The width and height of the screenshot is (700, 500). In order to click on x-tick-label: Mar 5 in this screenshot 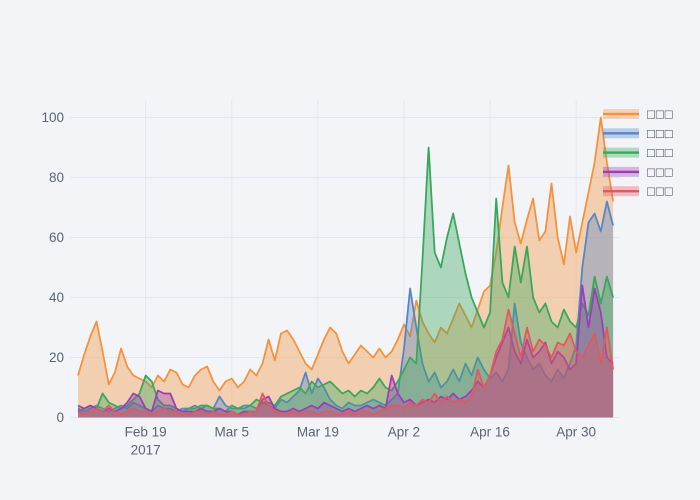, I will do `click(231, 432)`.